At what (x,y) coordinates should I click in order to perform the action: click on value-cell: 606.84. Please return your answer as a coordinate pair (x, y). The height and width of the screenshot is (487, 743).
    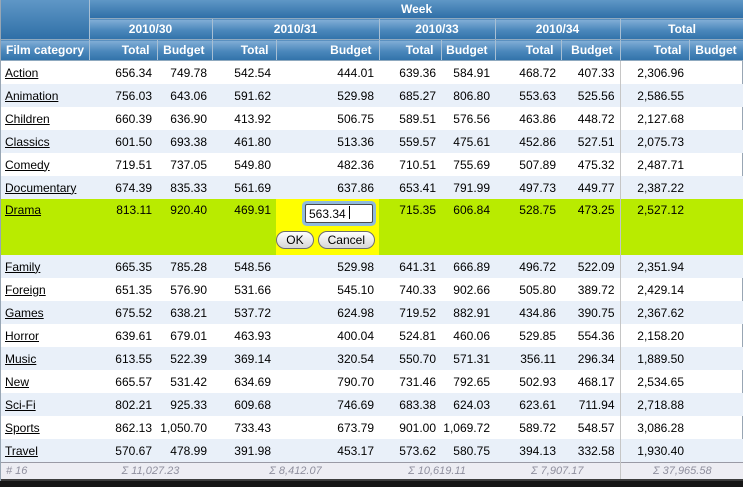
    Looking at the image, I should click on (468, 227).